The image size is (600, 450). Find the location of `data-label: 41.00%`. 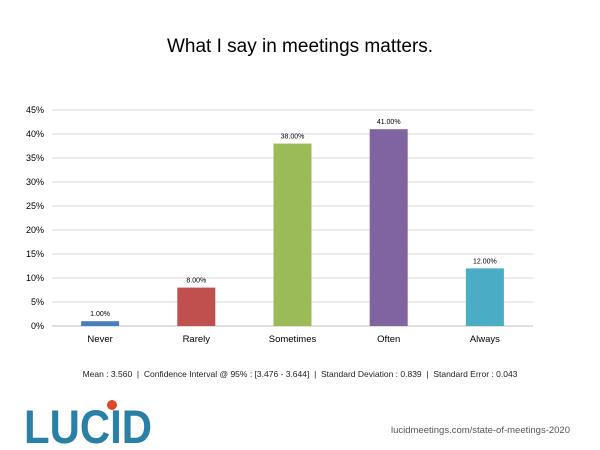

data-label: 41.00% is located at coordinates (389, 122).